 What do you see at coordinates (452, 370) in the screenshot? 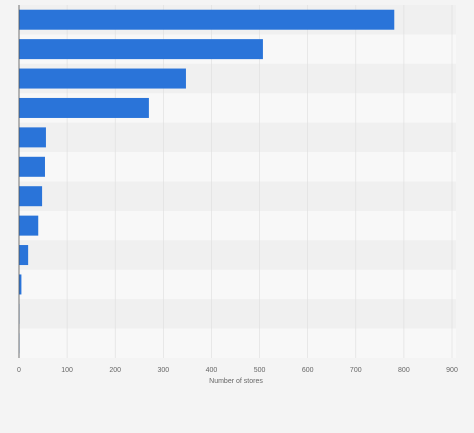
I see `x-tick-label: 900` at bounding box center [452, 370].